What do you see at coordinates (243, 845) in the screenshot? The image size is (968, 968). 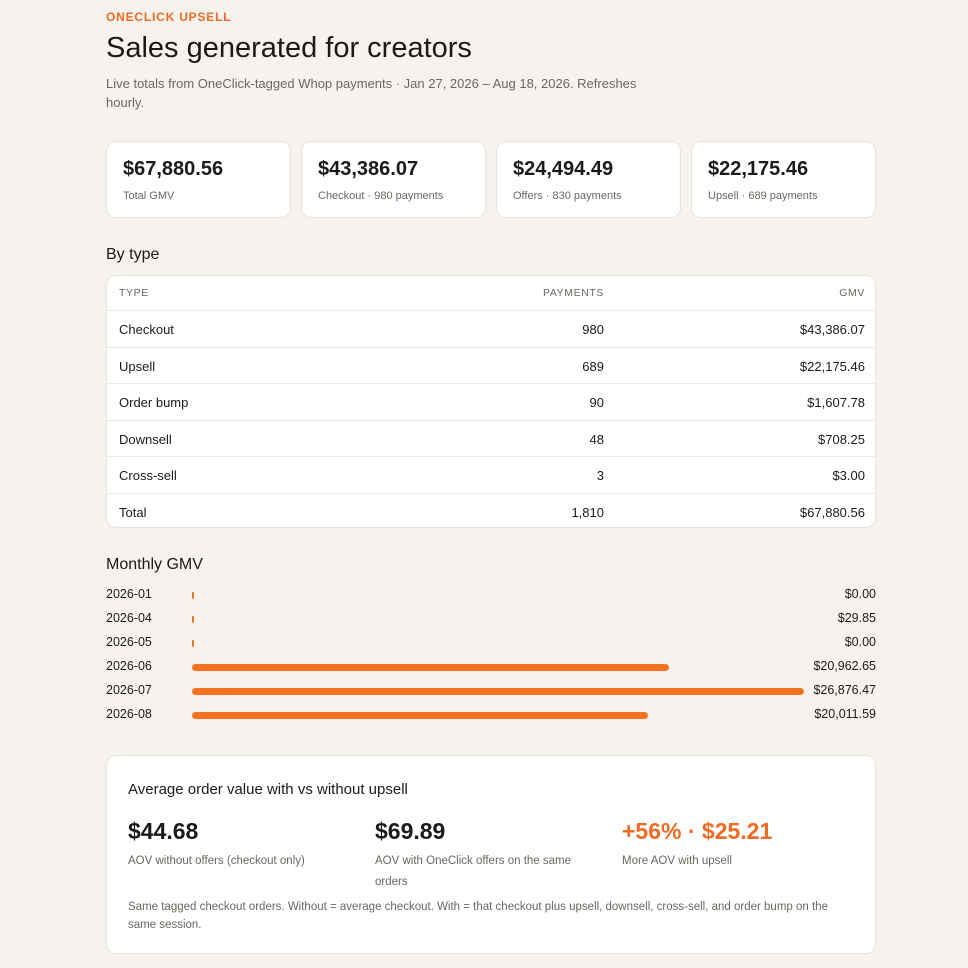 I see `aov-metric: $44.68 AOV without offers (checkout only)` at bounding box center [243, 845].